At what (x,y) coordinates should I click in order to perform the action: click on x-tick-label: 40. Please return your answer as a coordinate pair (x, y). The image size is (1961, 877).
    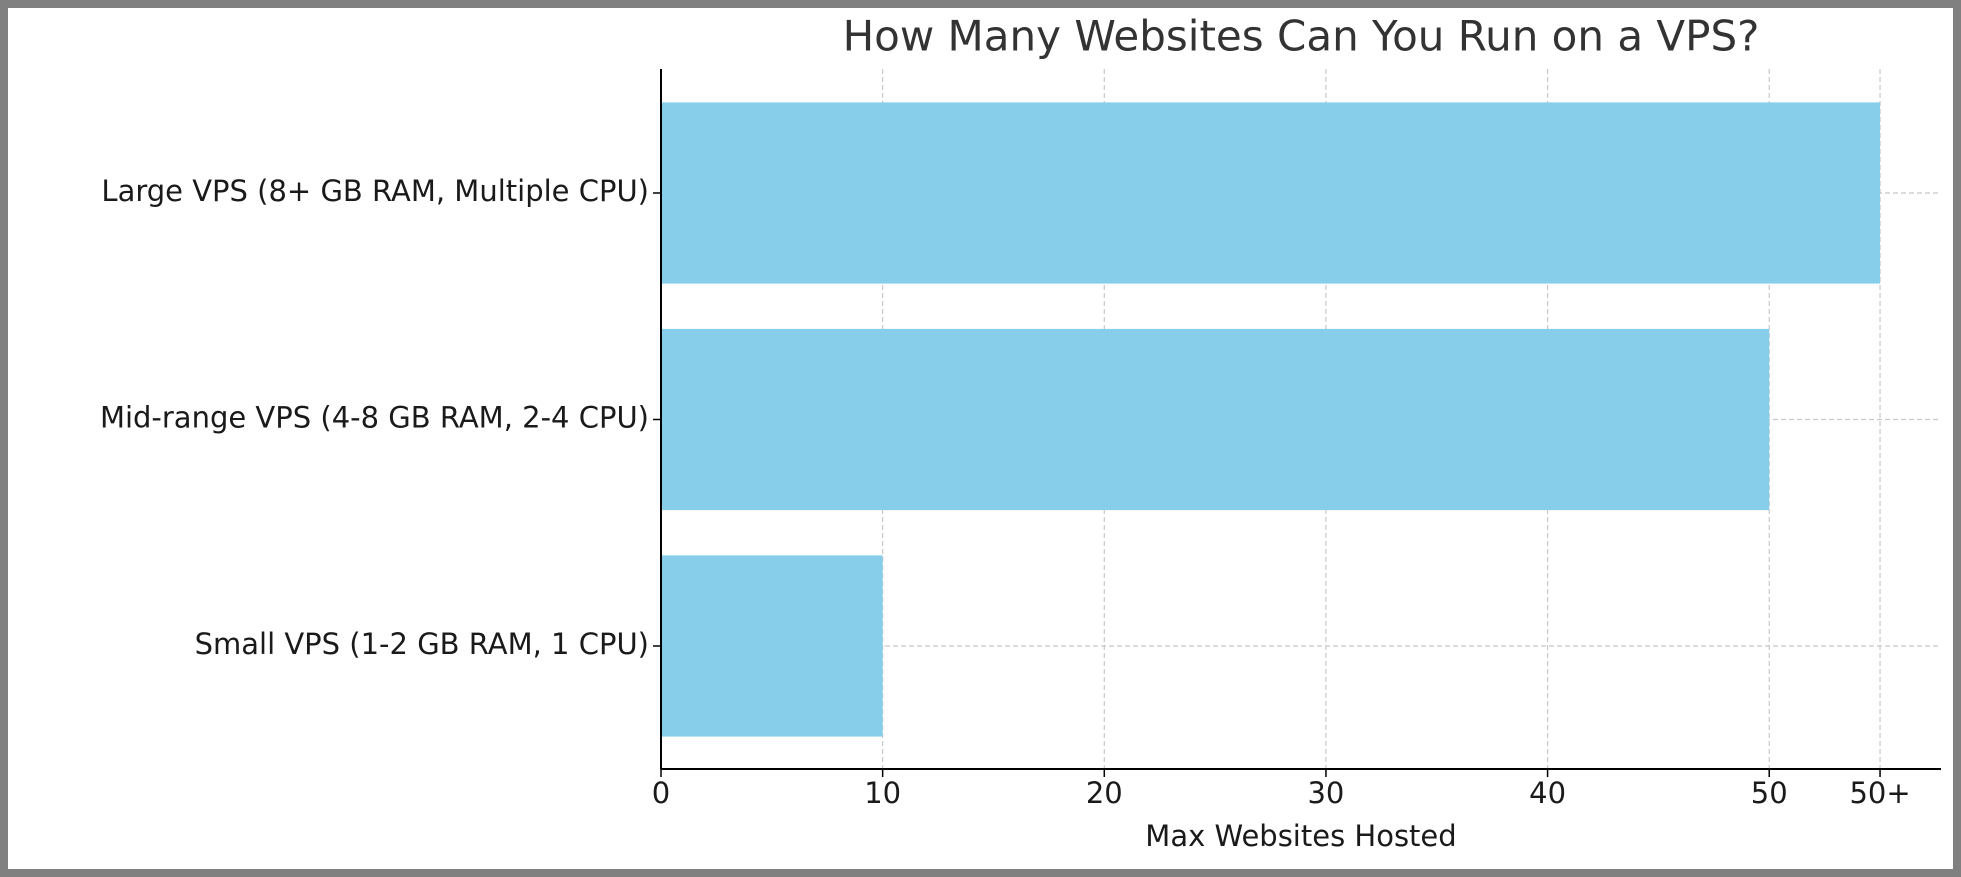
    Looking at the image, I should click on (1547, 793).